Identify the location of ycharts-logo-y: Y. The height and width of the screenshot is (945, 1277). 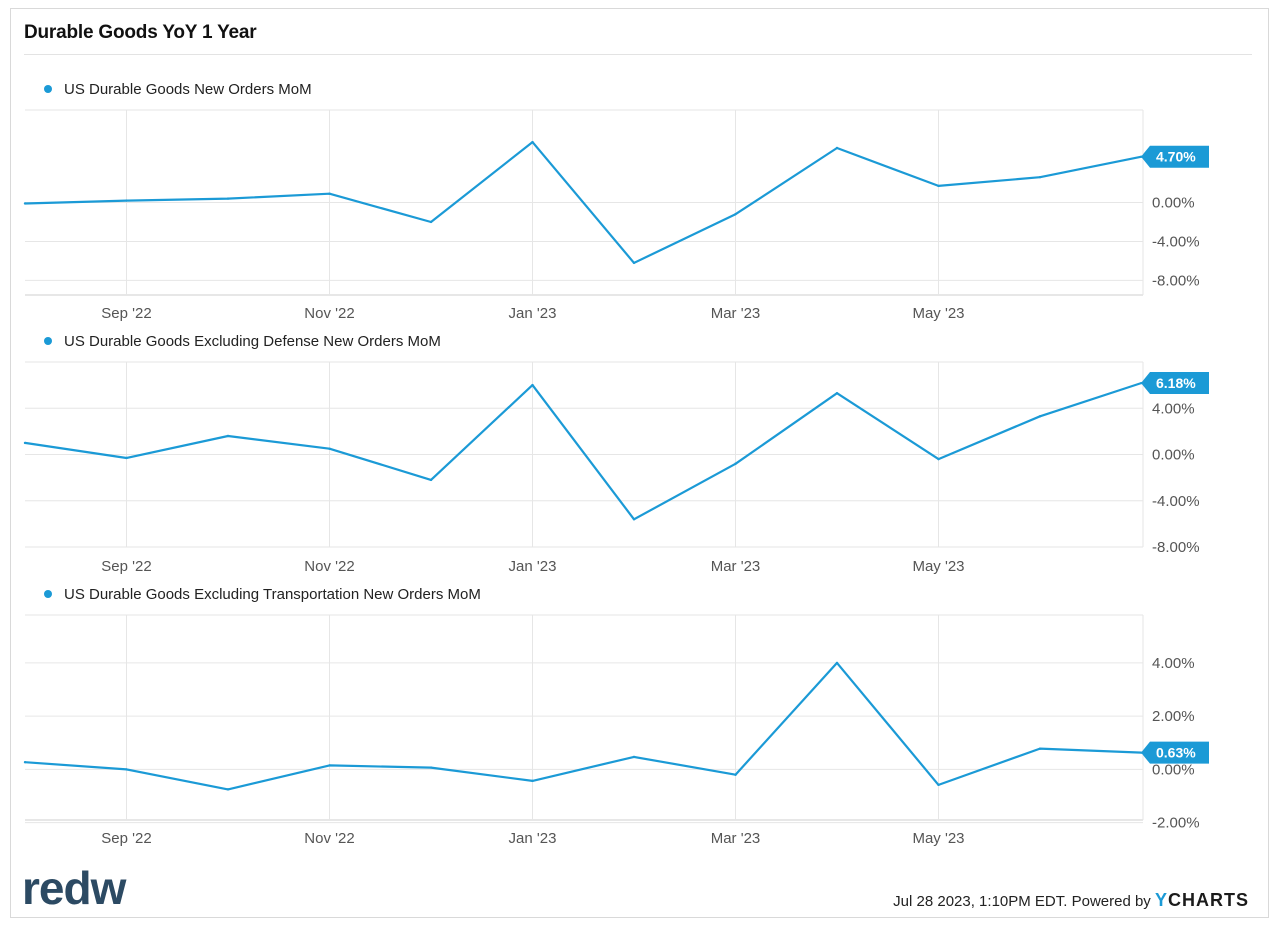
(1161, 900).